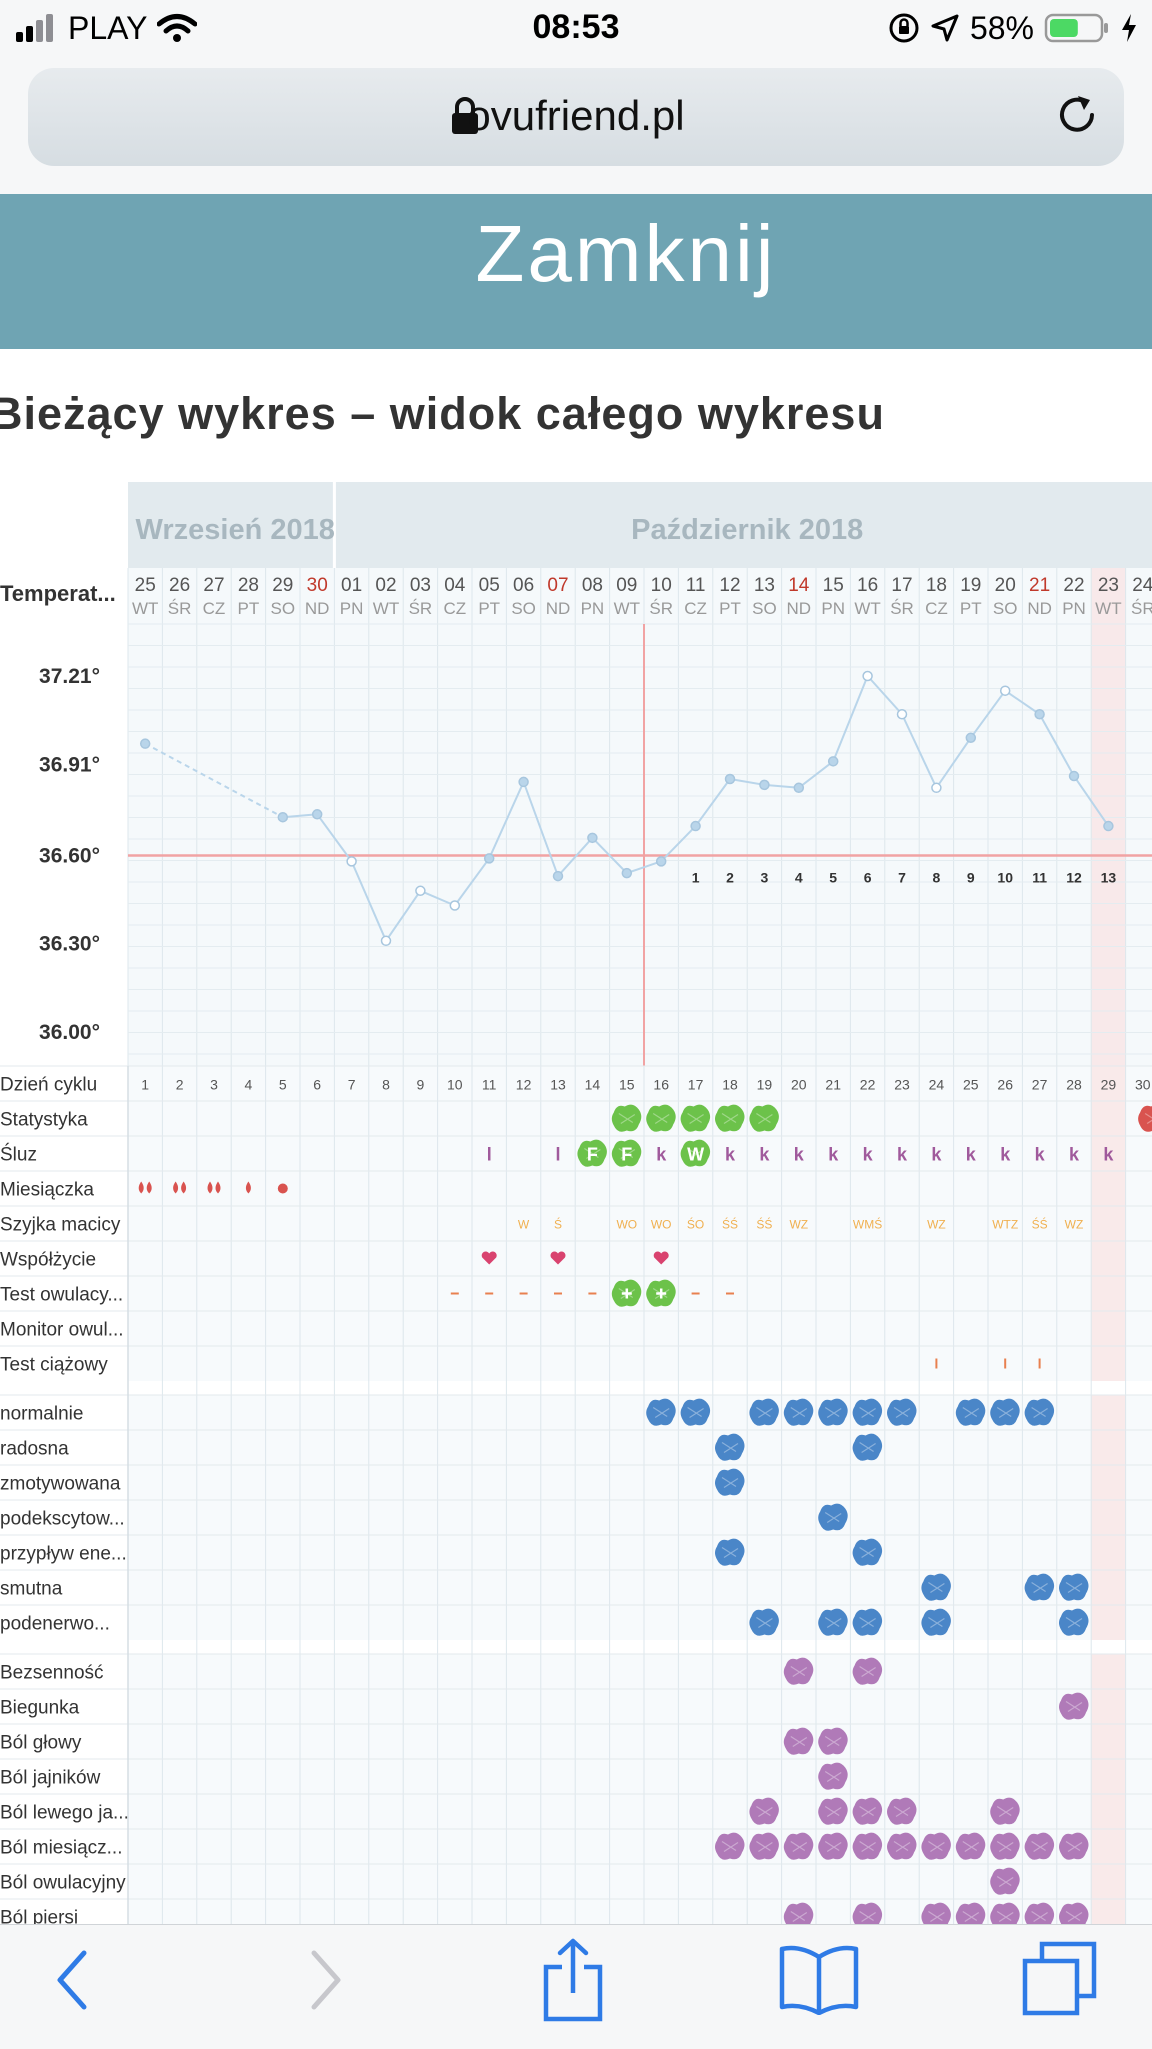 This screenshot has height=2049, width=1152. Describe the element at coordinates (145, 1085) in the screenshot. I see `cycle-day-number: 1` at that location.